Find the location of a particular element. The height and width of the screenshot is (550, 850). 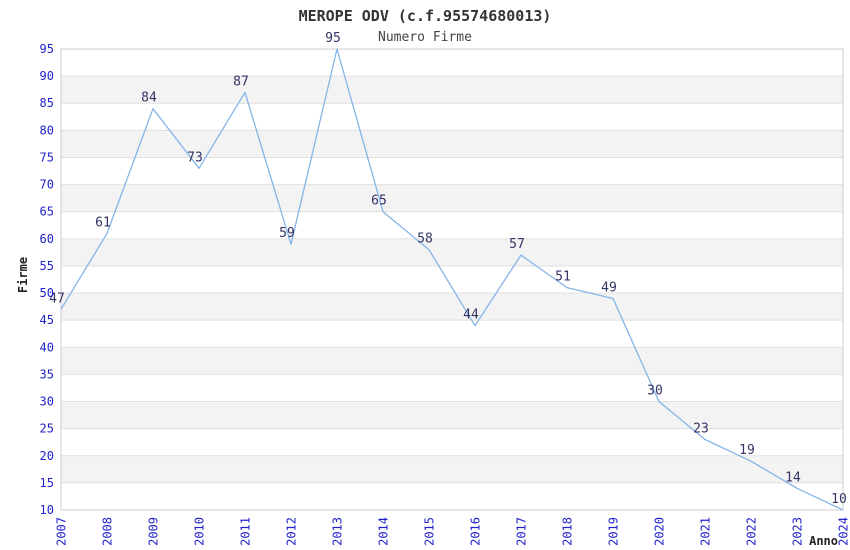

x-tick-label: 2024 is located at coordinates (843, 531).